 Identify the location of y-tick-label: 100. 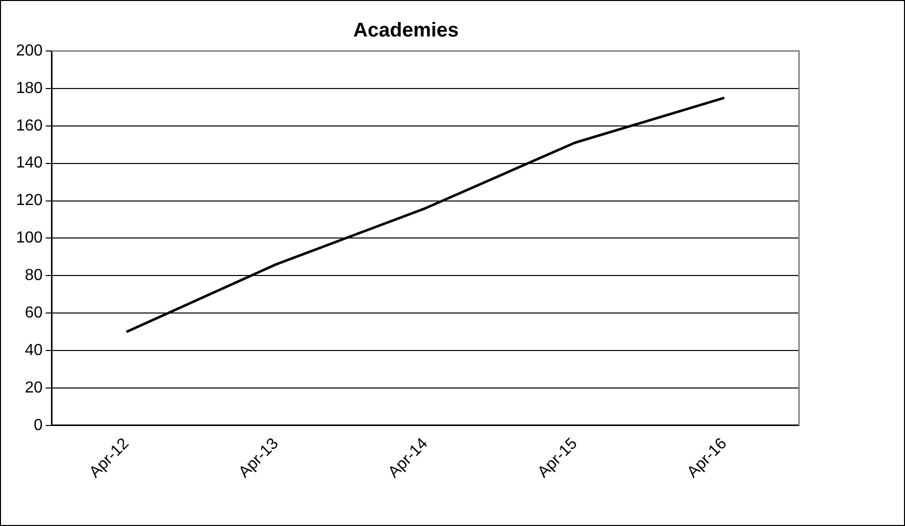
(29, 238).